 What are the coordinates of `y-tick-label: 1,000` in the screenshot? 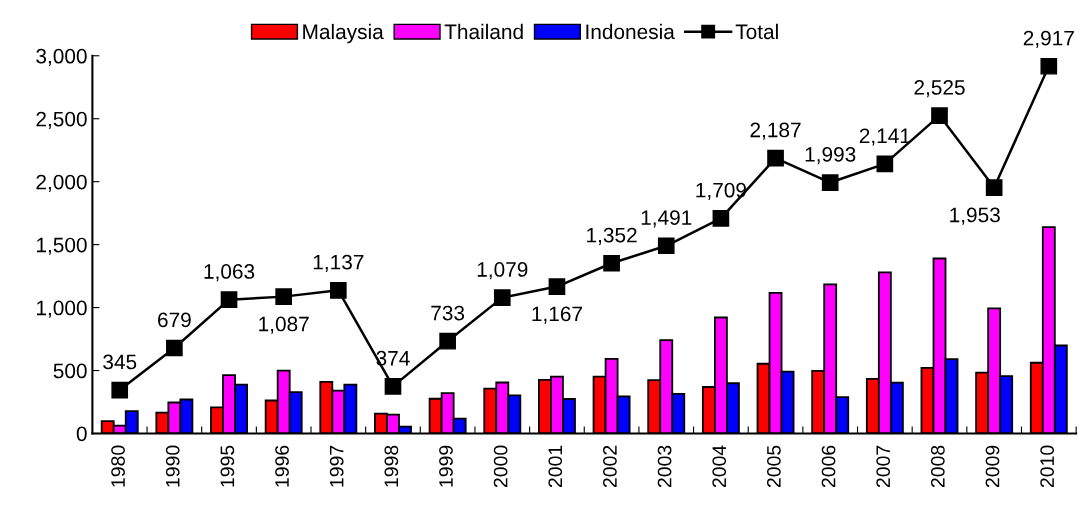 It's located at (61, 309).